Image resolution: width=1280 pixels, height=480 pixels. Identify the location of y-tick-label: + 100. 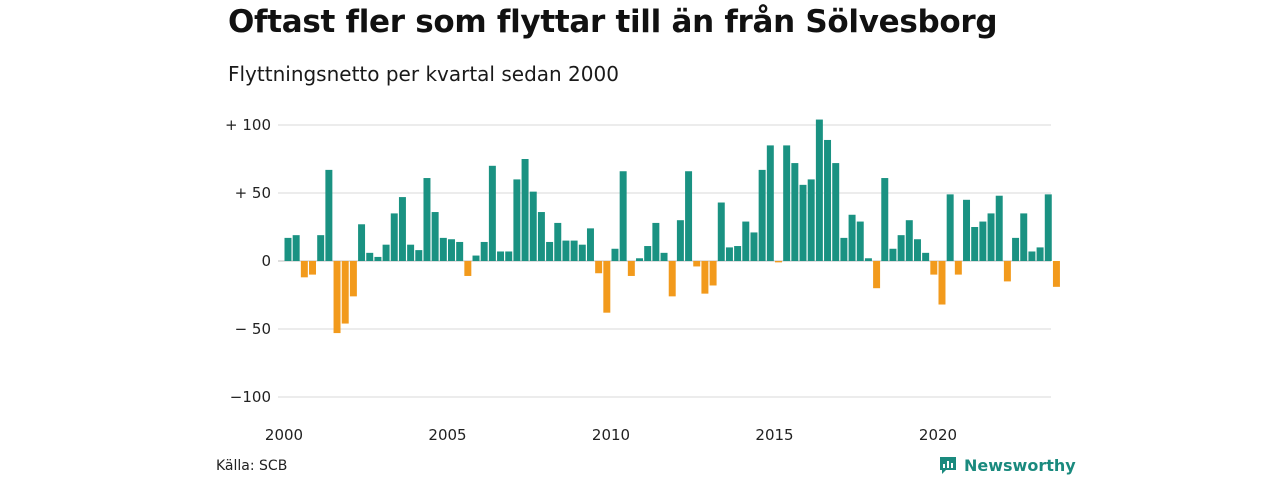
(248, 125).